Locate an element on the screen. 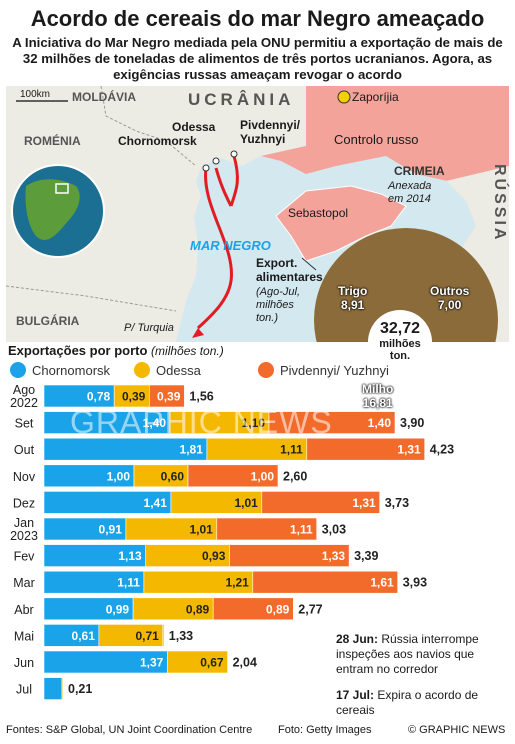 This screenshot has height=744, width=515. map-label-turquia: P/ Turquia is located at coordinates (149, 328).